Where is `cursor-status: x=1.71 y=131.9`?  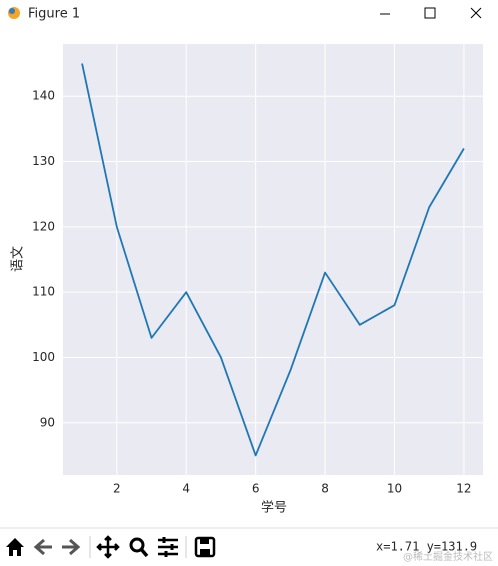 cursor-status: x=1.71 y=131.9 is located at coordinates (426, 547).